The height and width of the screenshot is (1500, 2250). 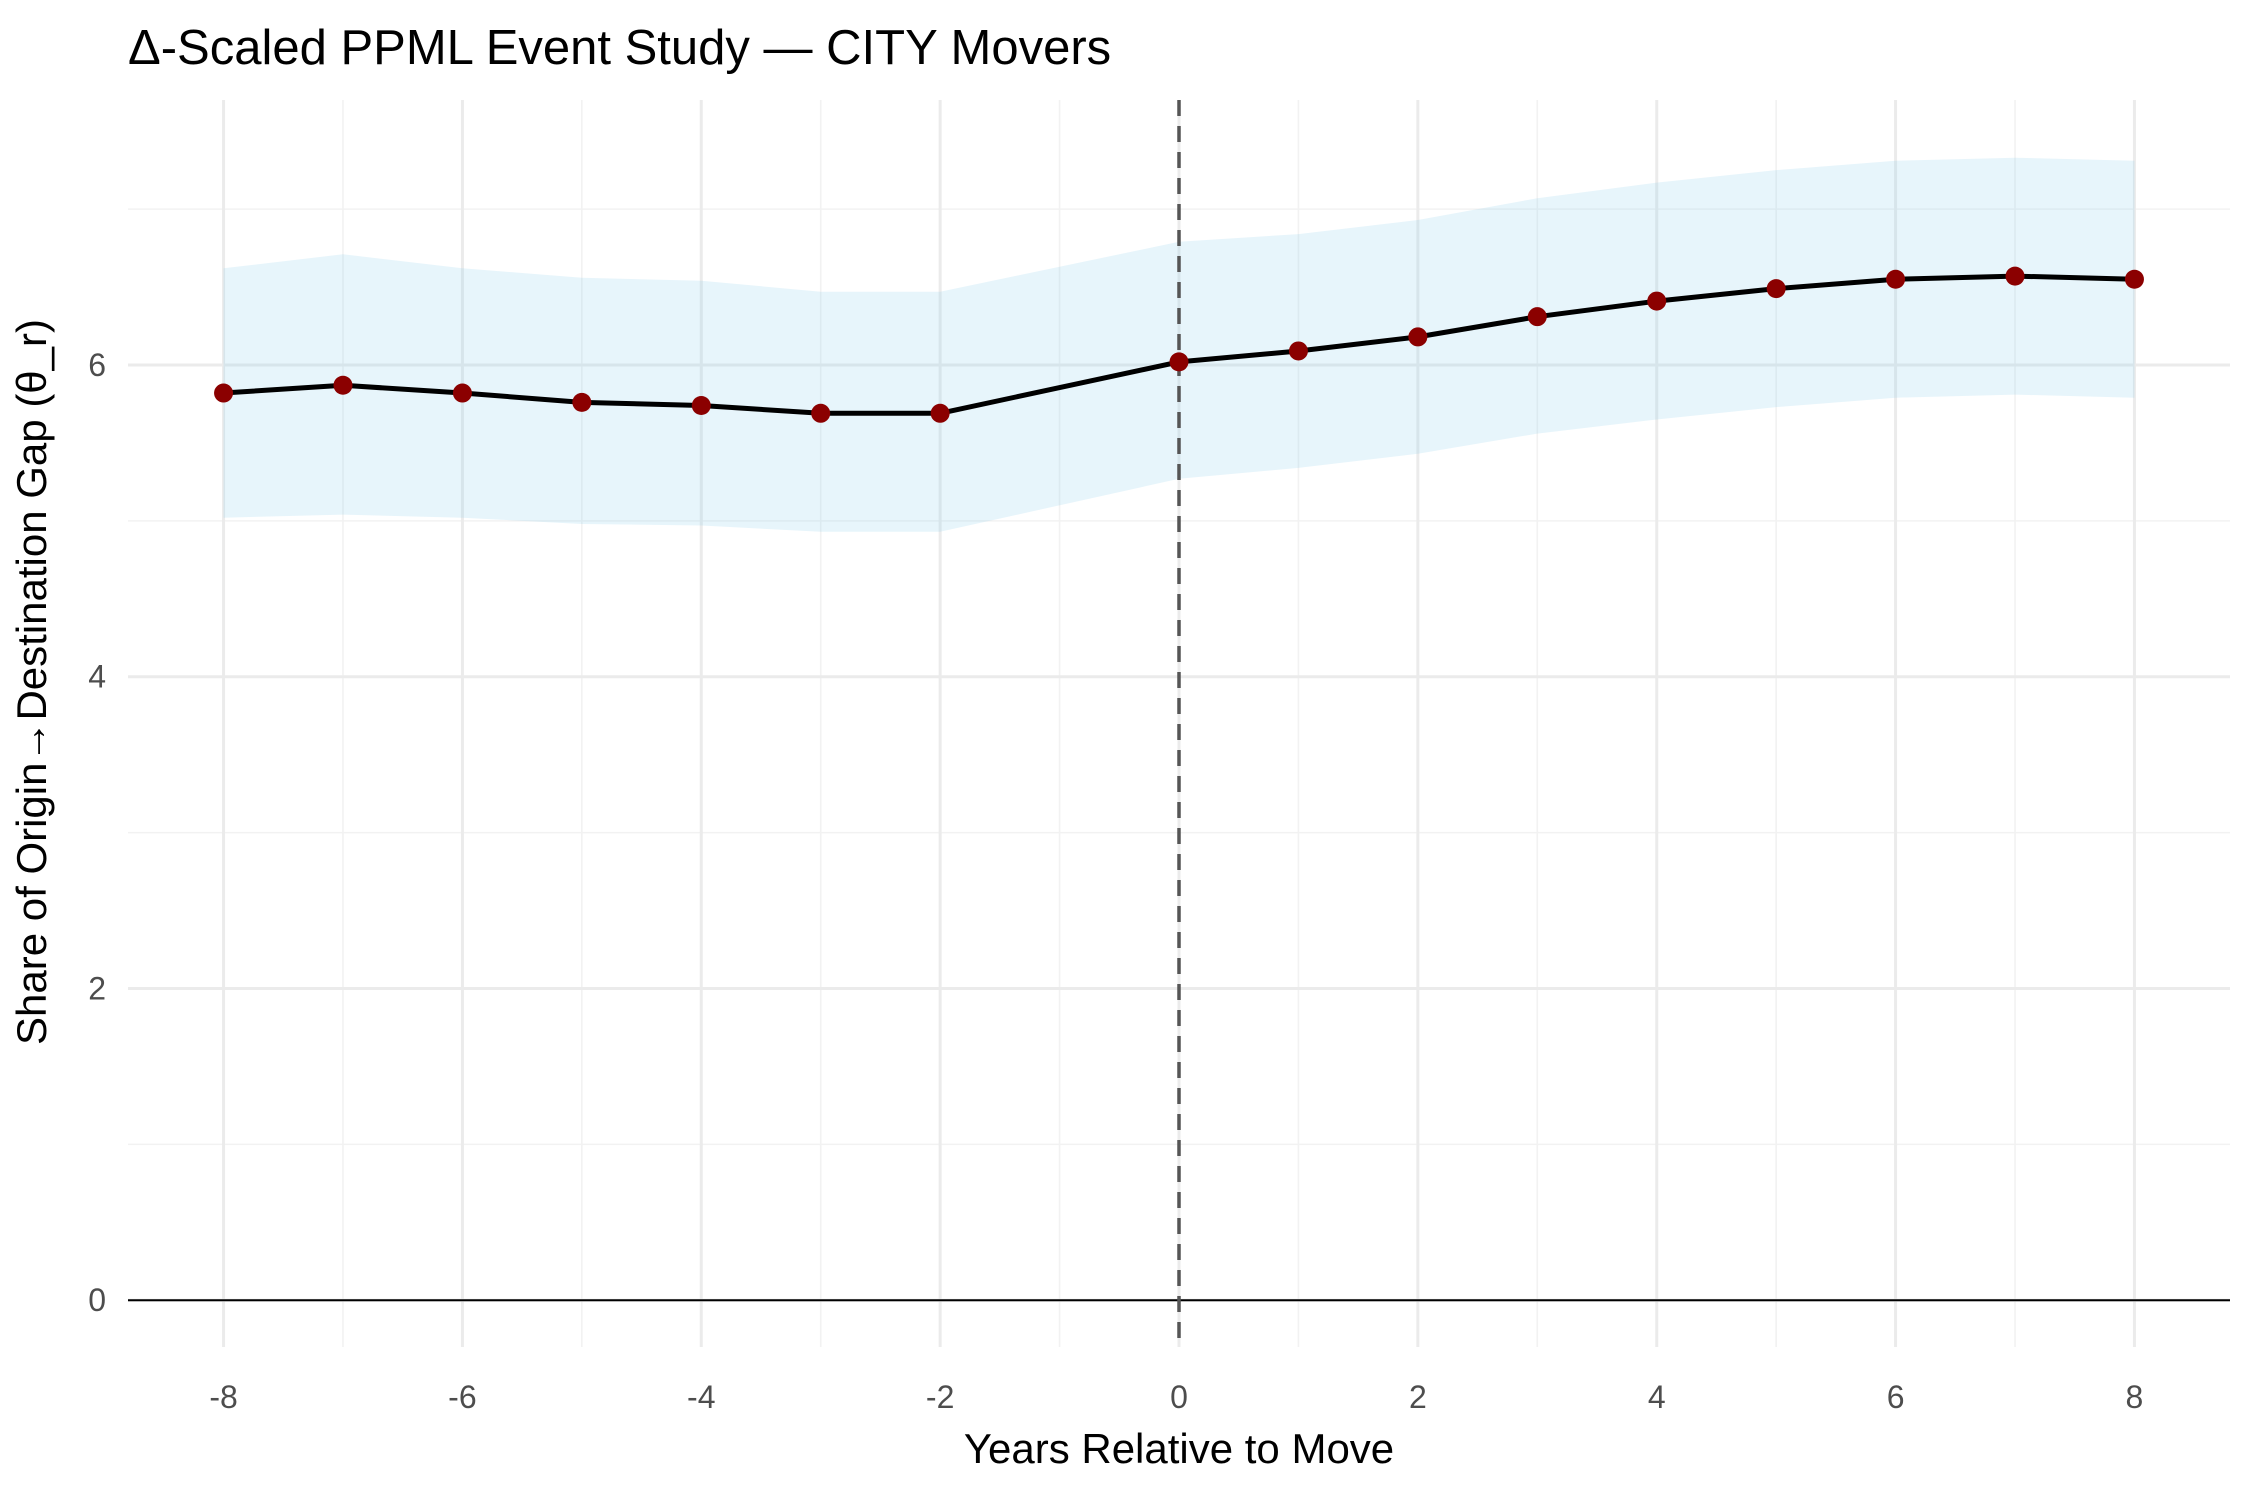 I want to click on y-tick-label: 0, so click(x=97, y=1300).